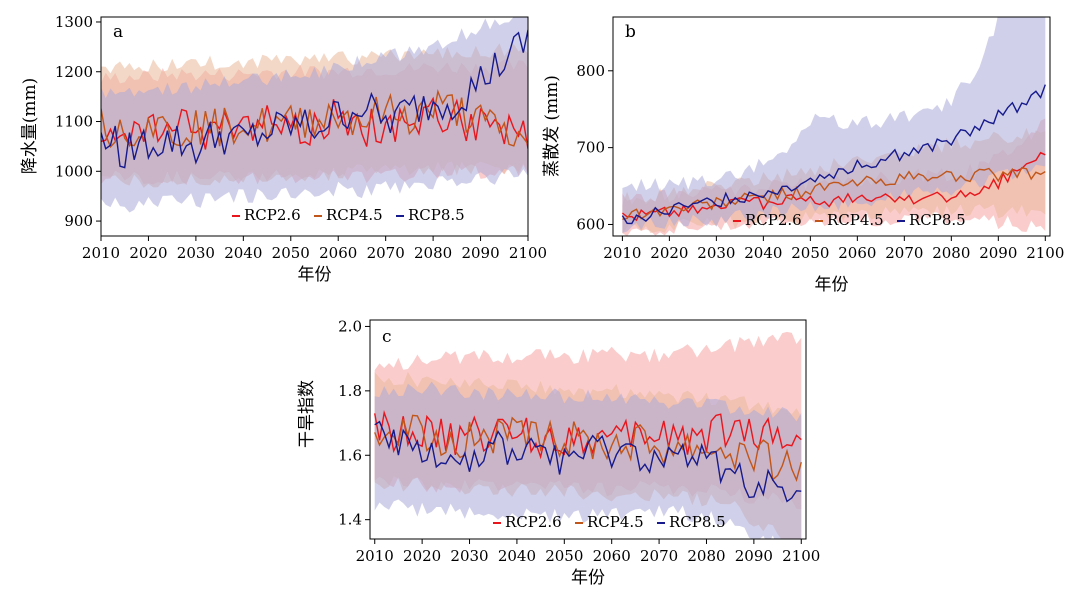 The height and width of the screenshot is (597, 1083). Describe the element at coordinates (74, 72) in the screenshot. I see `y-tick-label: 1200` at that location.